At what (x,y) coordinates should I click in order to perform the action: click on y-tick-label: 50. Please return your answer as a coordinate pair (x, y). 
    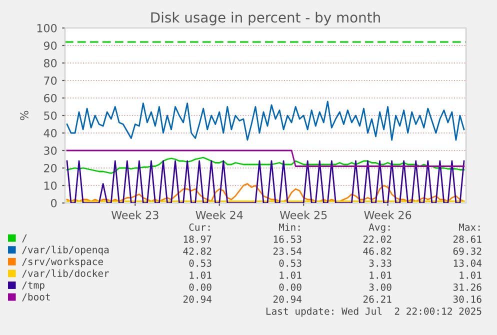
    Looking at the image, I should click on (50, 115).